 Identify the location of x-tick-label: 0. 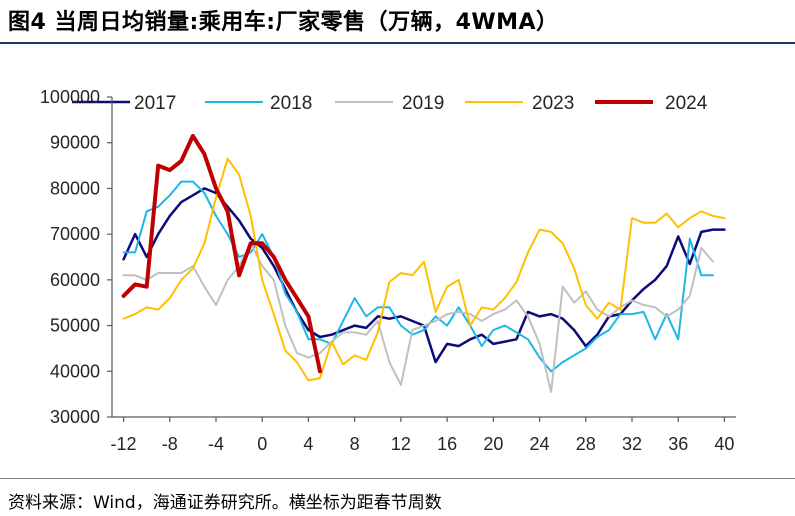
(262, 444).